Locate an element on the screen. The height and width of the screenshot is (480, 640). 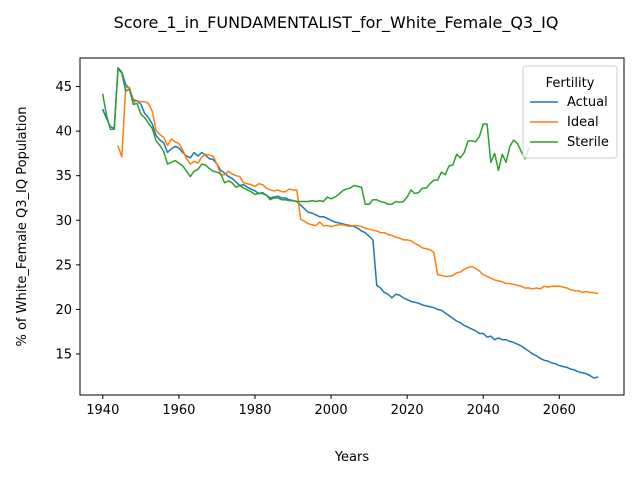
legend-label-actual: Actual is located at coordinates (587, 102).